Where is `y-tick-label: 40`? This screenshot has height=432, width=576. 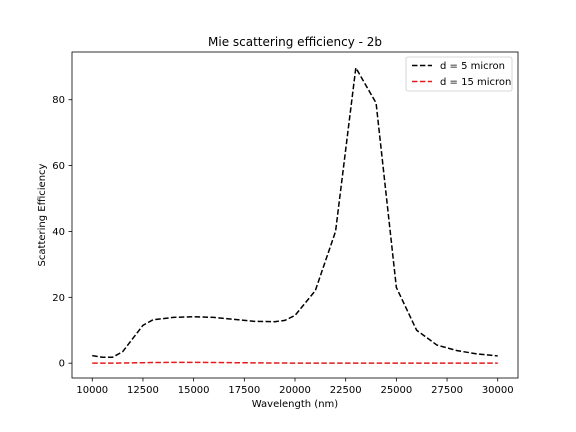
y-tick-label: 40 is located at coordinates (58, 232).